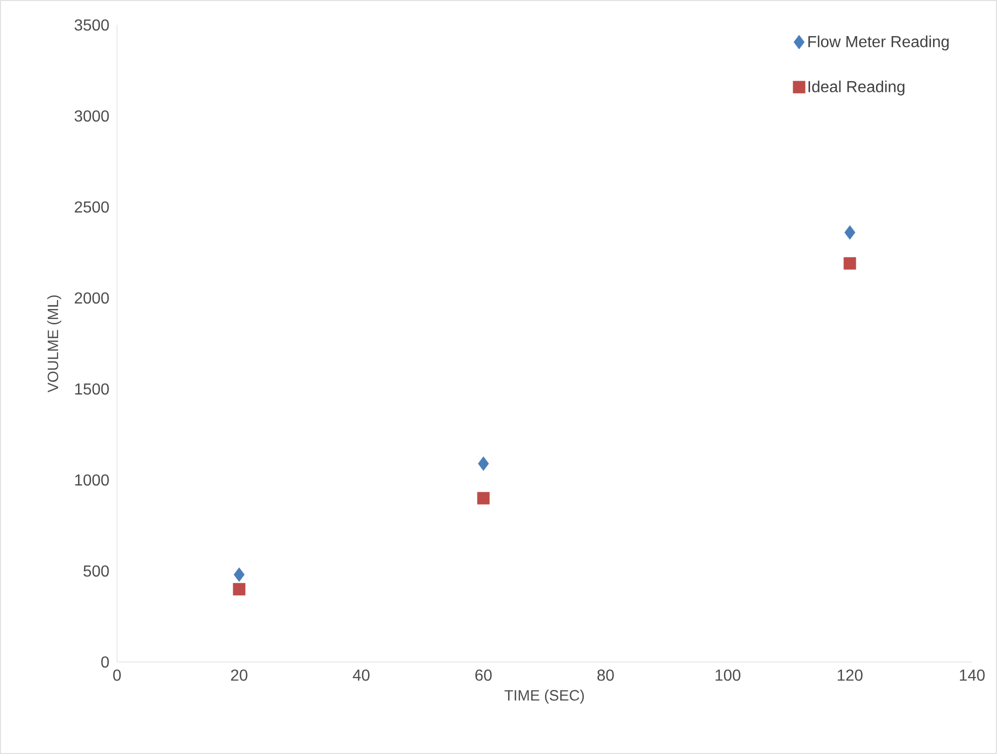 The width and height of the screenshot is (997, 754). Describe the element at coordinates (544, 697) in the screenshot. I see `x-axis-title: TIME (SEC)` at that location.